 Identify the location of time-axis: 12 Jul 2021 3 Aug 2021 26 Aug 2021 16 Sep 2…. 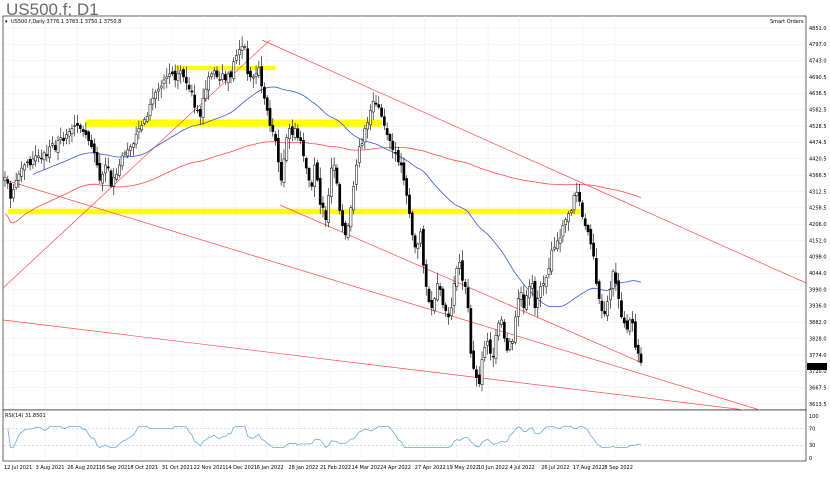
(318, 468).